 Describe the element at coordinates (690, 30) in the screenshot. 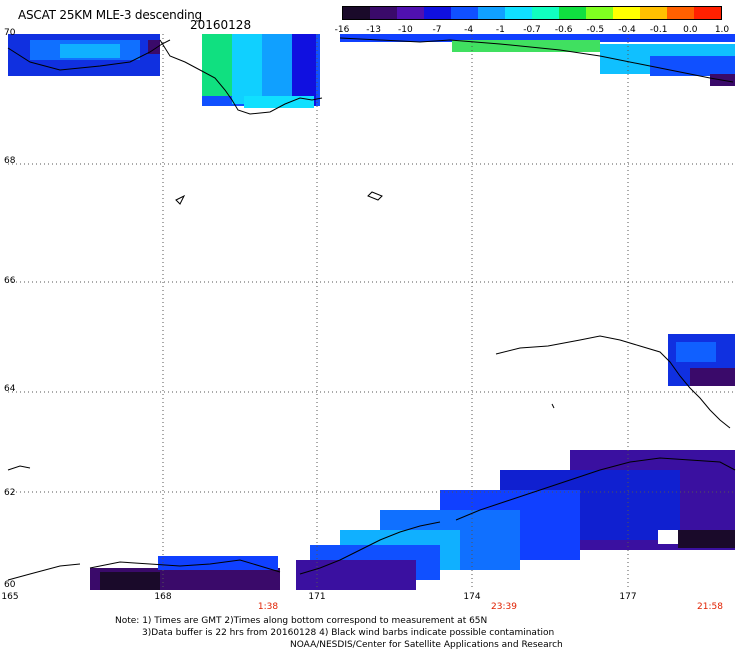

I see `colorbar-tick-label: 0.0` at that location.